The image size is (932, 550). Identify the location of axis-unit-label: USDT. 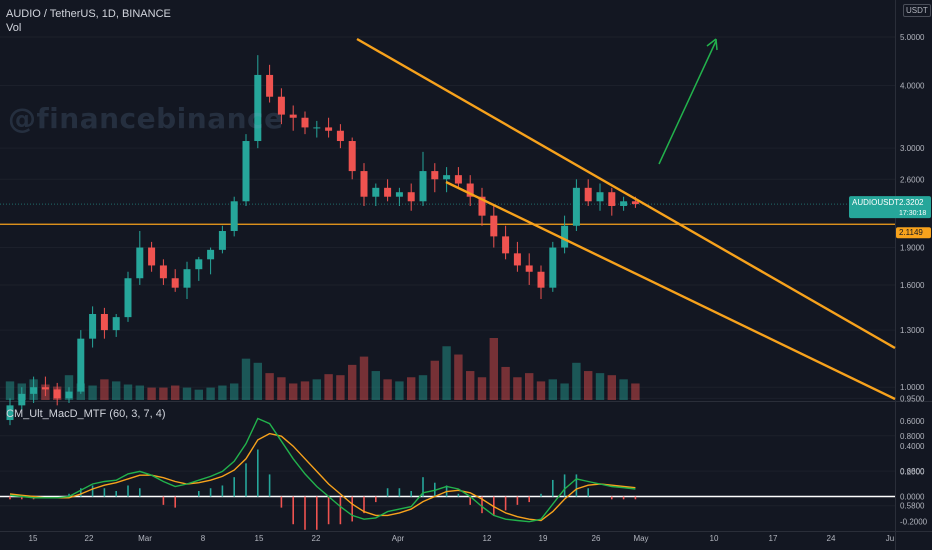
(917, 10).